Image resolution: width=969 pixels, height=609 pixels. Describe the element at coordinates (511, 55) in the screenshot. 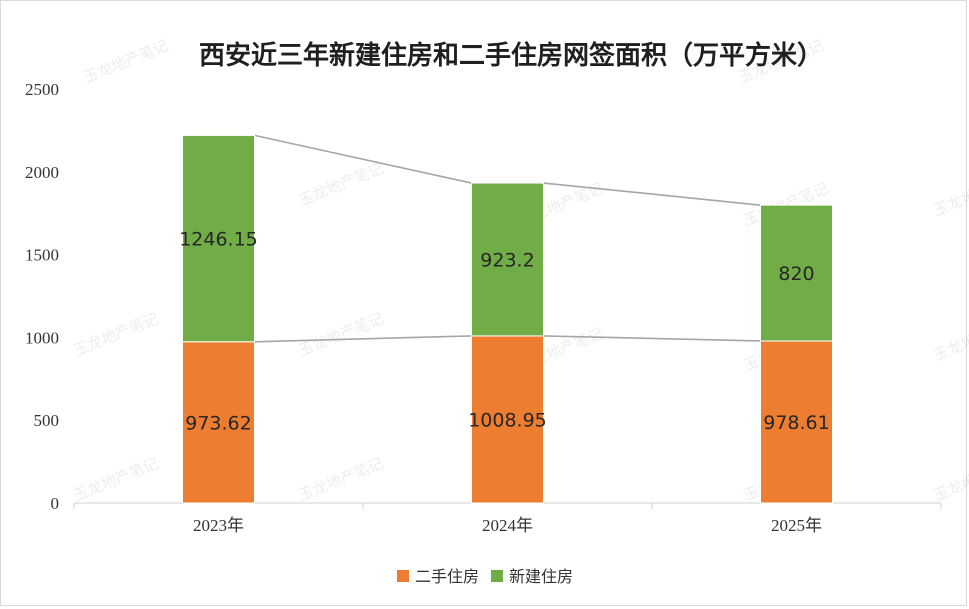

I see `chart-title: 西安近三年新建住房和二手住房网签面积（万平方米）` at that location.